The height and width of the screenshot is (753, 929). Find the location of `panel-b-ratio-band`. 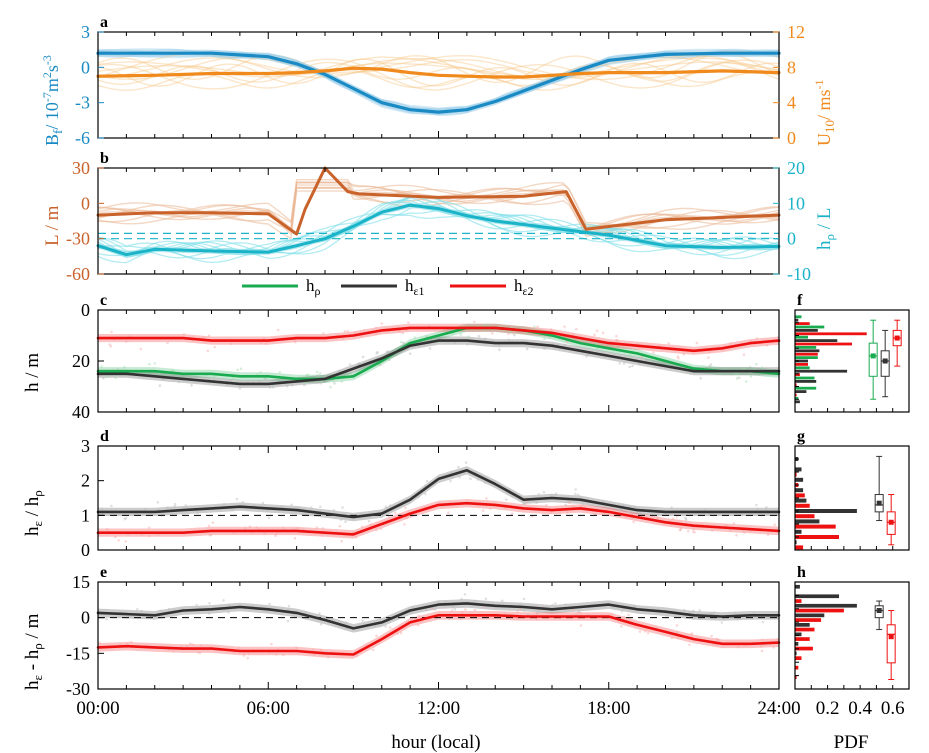

panel-b-ratio-band is located at coordinates (438, 230).